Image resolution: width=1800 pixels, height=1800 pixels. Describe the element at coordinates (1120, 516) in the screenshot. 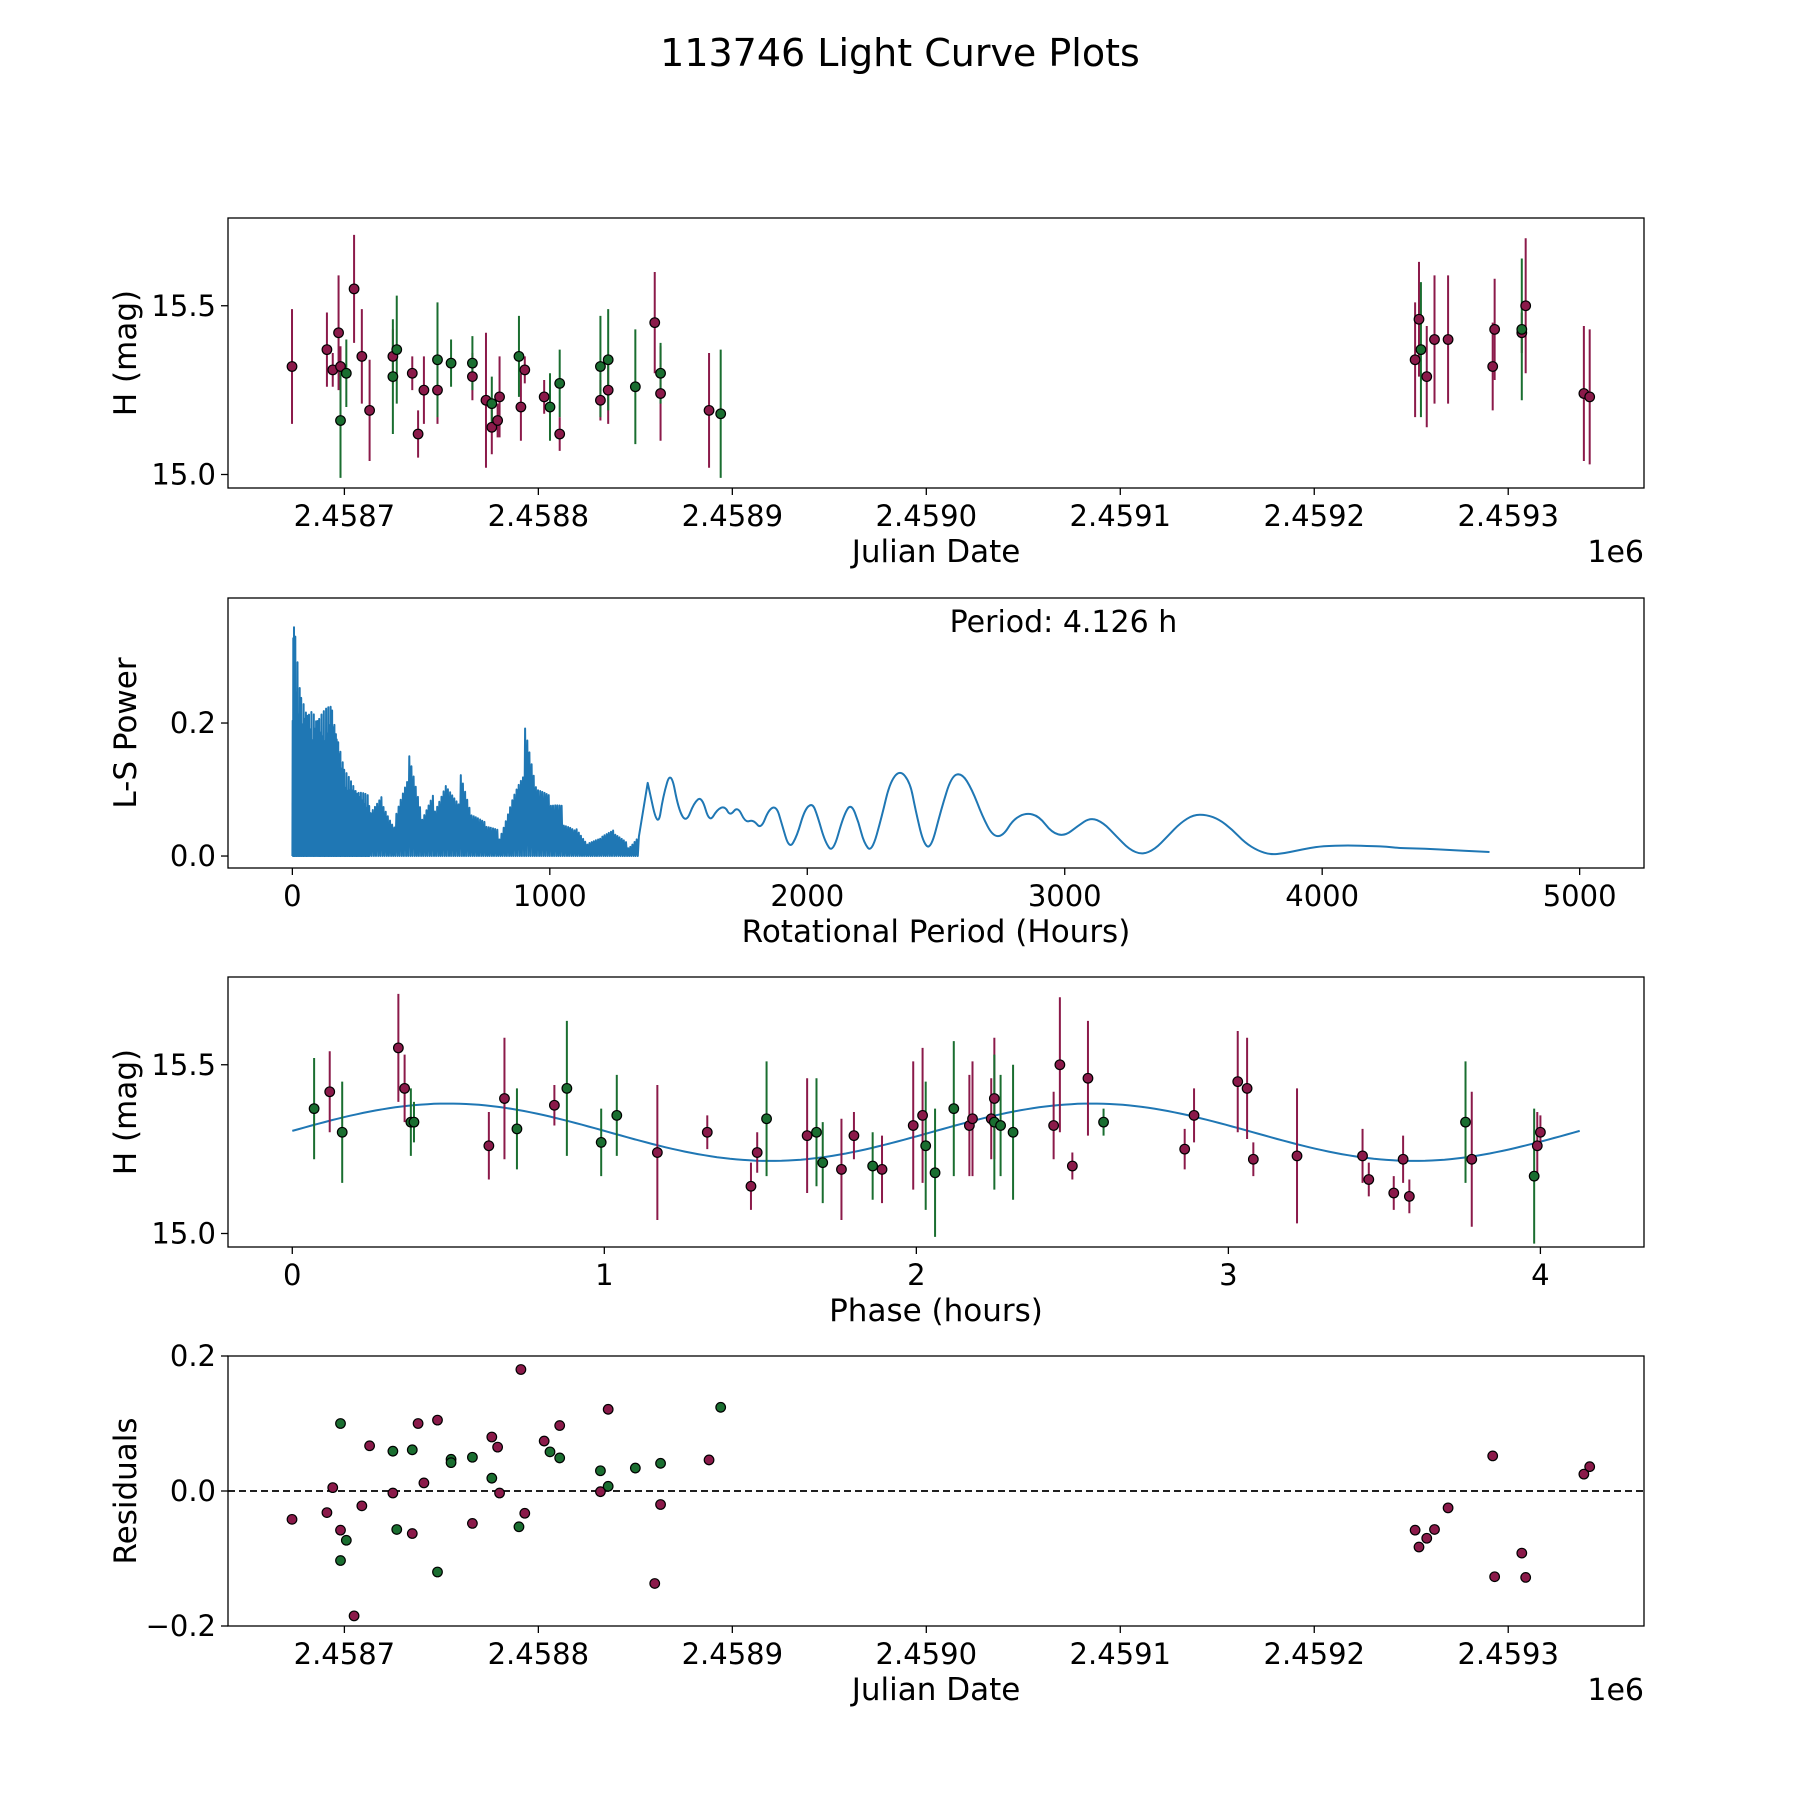

I see `x-tick-label: 2.4591` at that location.